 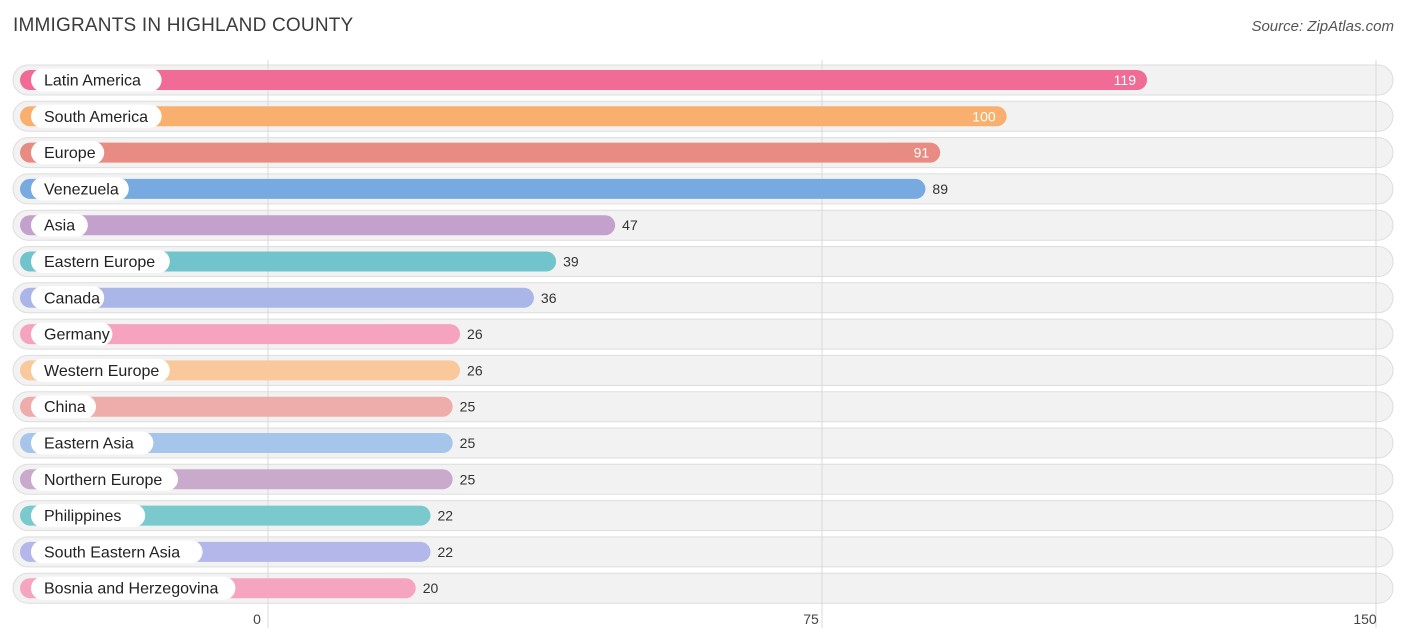 I want to click on category-label: Philippines, so click(x=82, y=516).